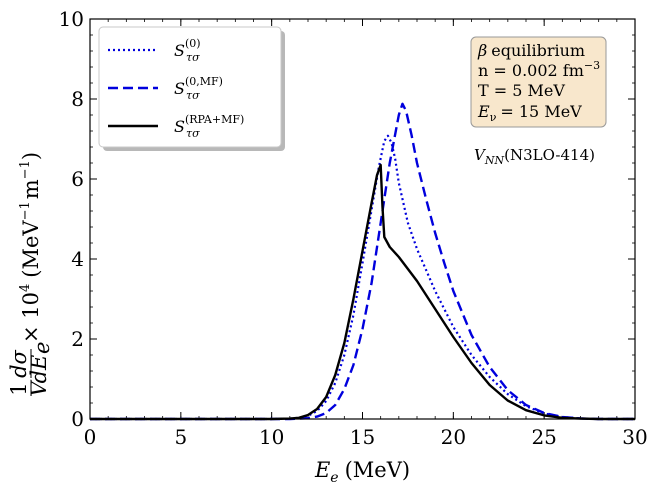 This screenshot has width=649, height=489. I want to click on y-tick-label: 6, so click(77, 179).